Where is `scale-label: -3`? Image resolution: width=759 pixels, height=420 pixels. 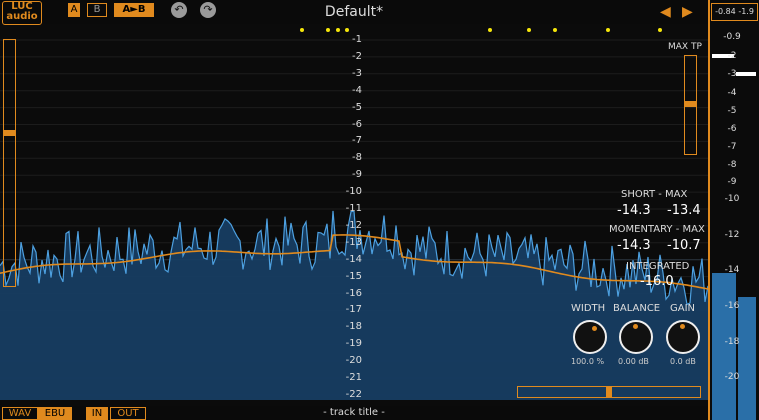
scale-label: -3 is located at coordinates (357, 73).